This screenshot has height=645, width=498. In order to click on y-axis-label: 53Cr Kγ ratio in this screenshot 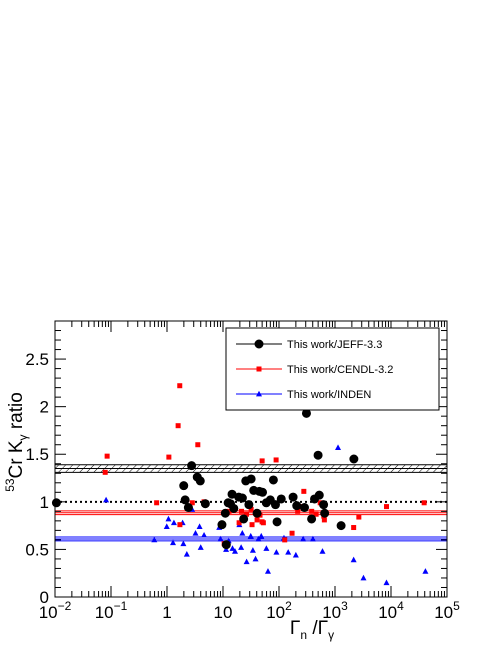, I will do `click(16, 442)`.